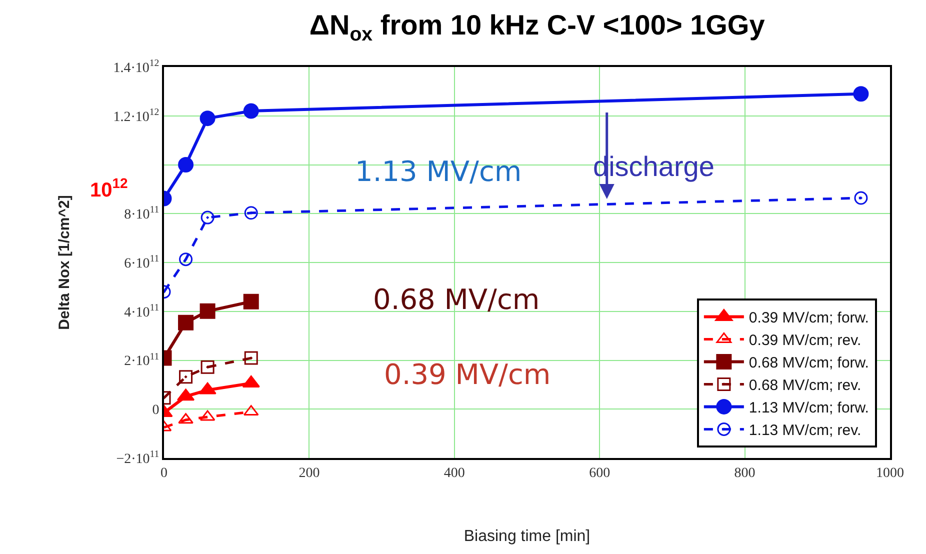  I want to click on legend-label: 0.39 MV/cm; forw., so click(808, 318).